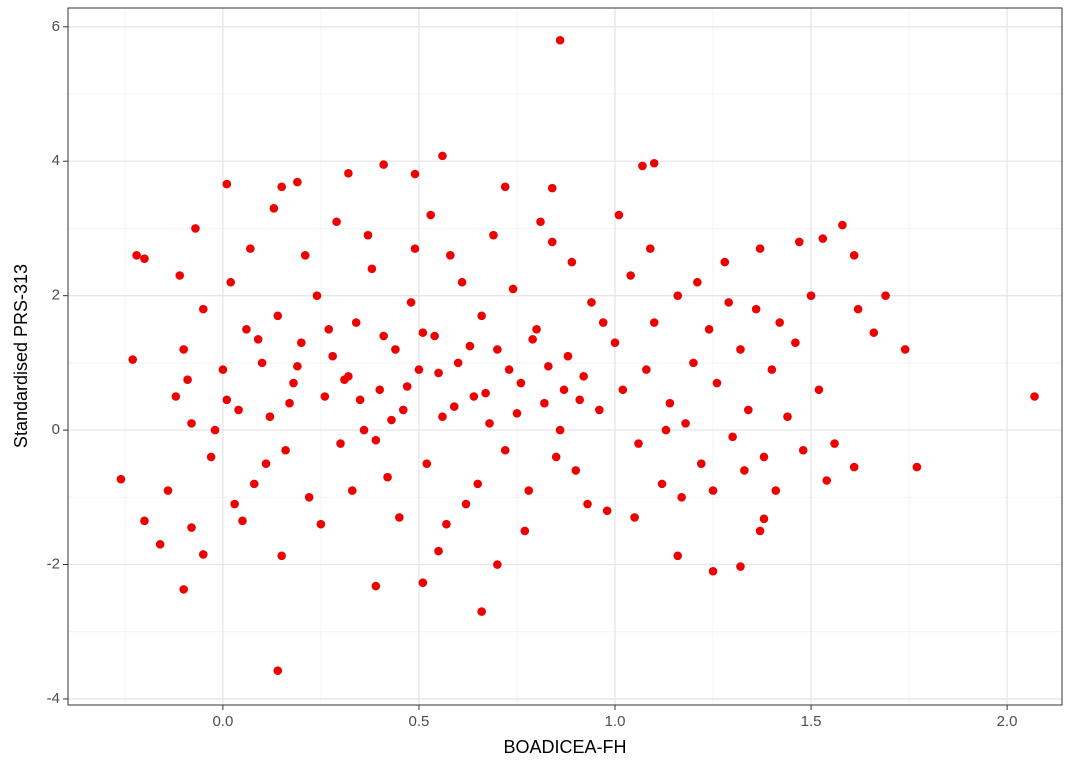  Describe the element at coordinates (56, 295) in the screenshot. I see `y-tick-label: 2` at that location.